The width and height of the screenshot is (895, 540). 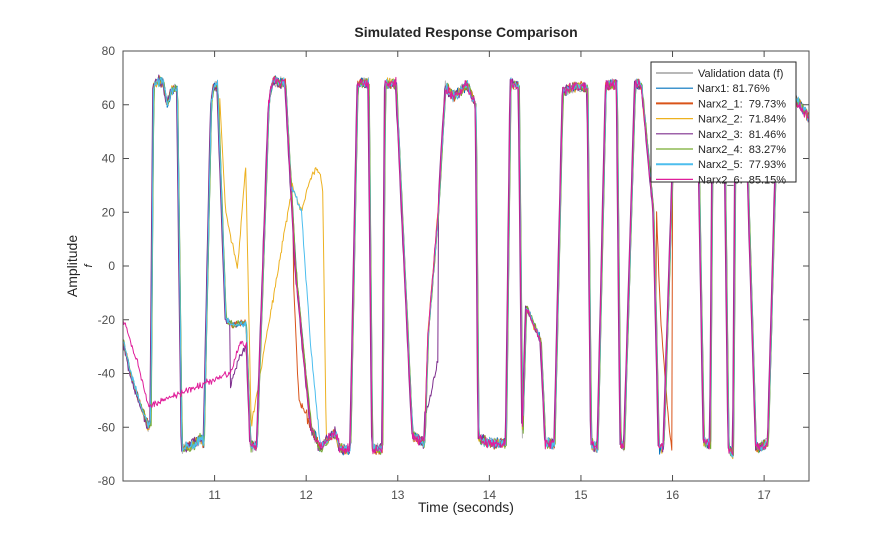 What do you see at coordinates (107, 374) in the screenshot?
I see `y-tick-label: -40` at bounding box center [107, 374].